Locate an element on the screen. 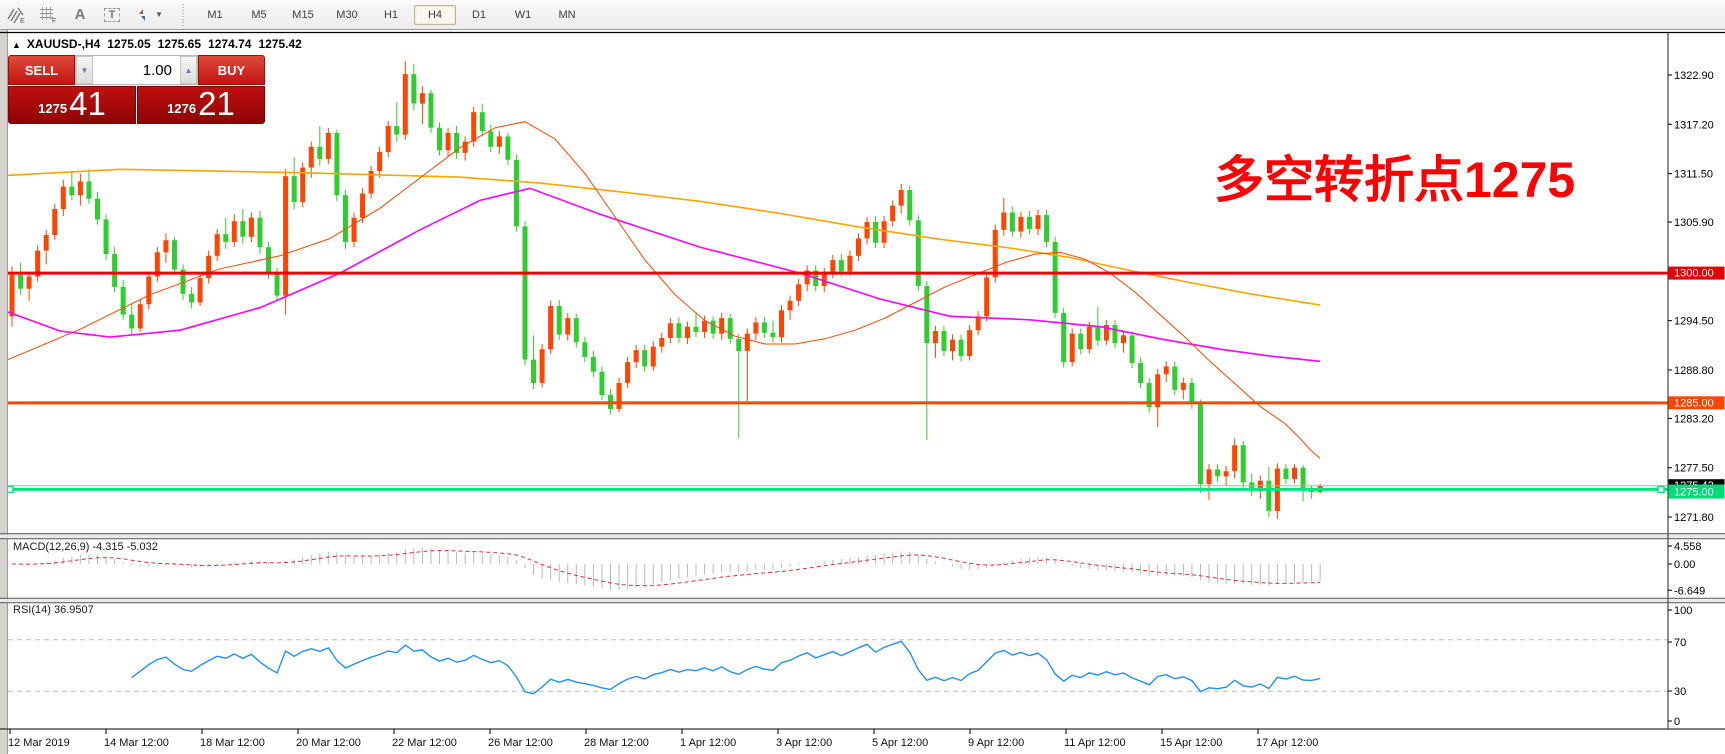  timeframe-W1: W1 is located at coordinates (523, 14).